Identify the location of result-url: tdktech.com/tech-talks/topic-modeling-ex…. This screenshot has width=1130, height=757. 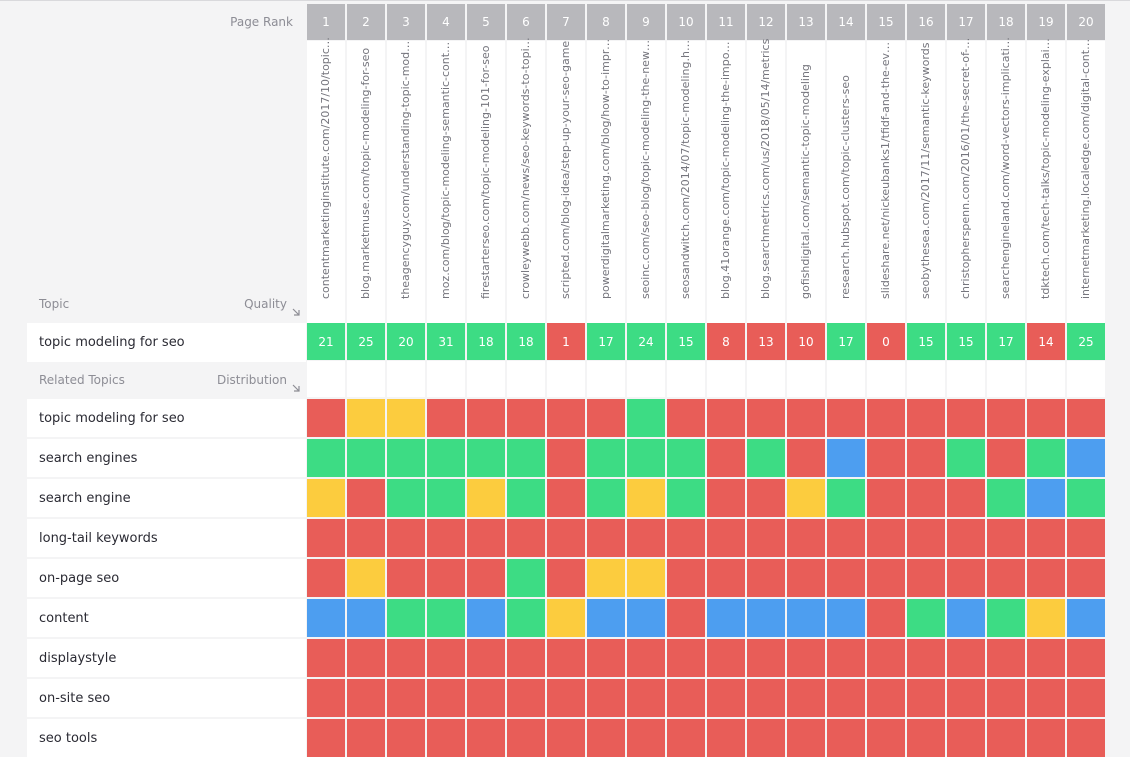
(1045, 168).